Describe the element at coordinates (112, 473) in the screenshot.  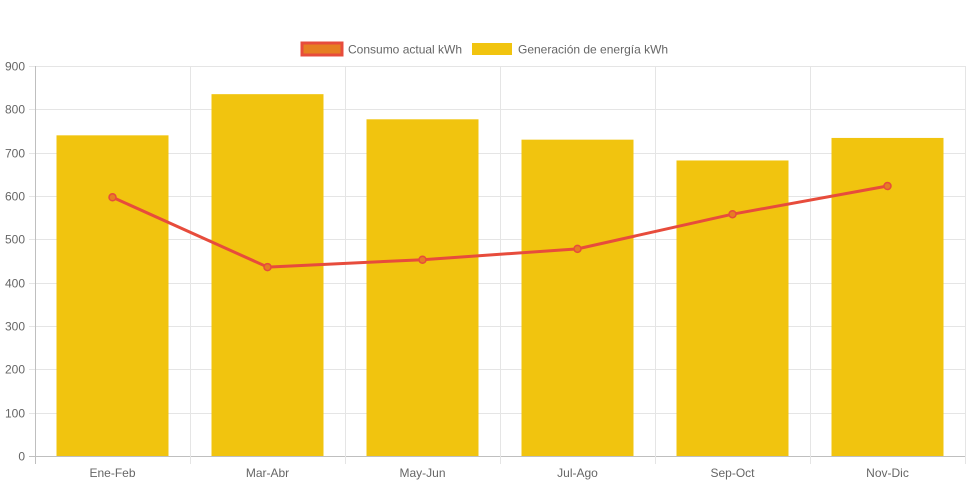
I see `x-tick-label: Ene-Feb` at that location.